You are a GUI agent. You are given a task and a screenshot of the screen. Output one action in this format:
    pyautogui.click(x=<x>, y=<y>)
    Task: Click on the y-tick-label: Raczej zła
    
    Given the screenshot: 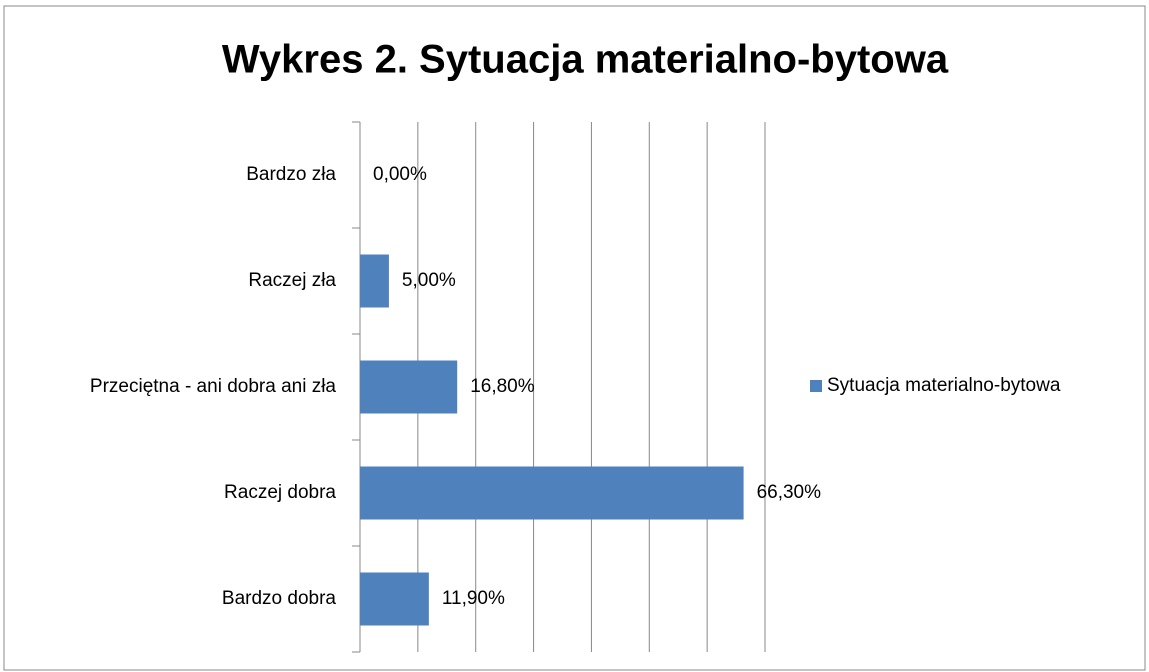 What is the action you would take?
    pyautogui.click(x=292, y=280)
    